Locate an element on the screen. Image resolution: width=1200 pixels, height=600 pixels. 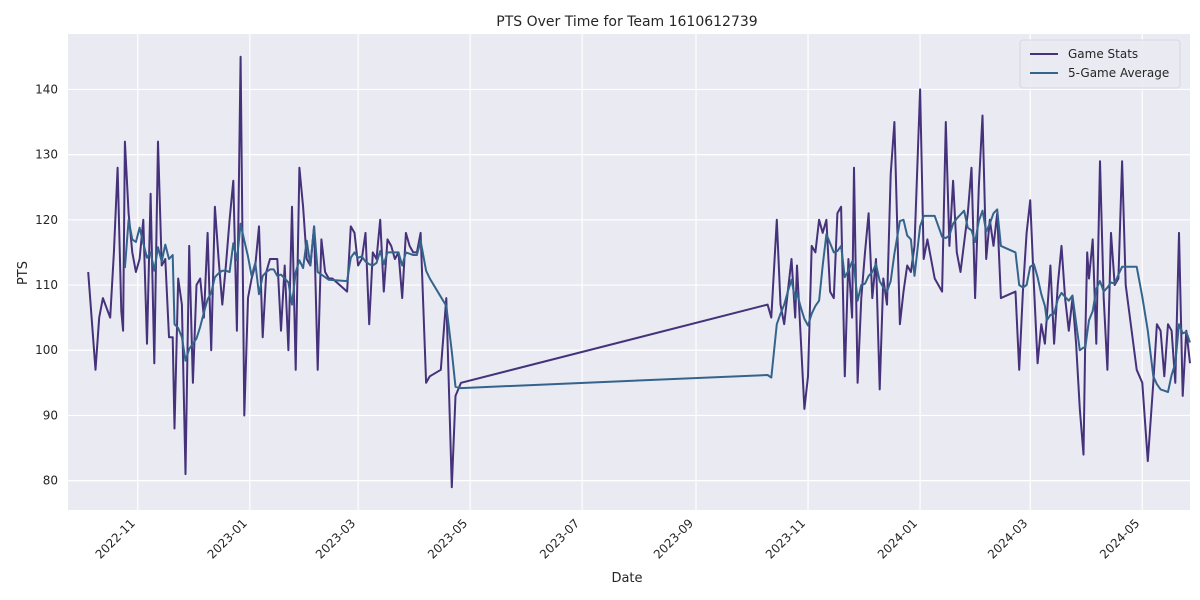
y-tick-label: 120 is located at coordinates (46, 220).